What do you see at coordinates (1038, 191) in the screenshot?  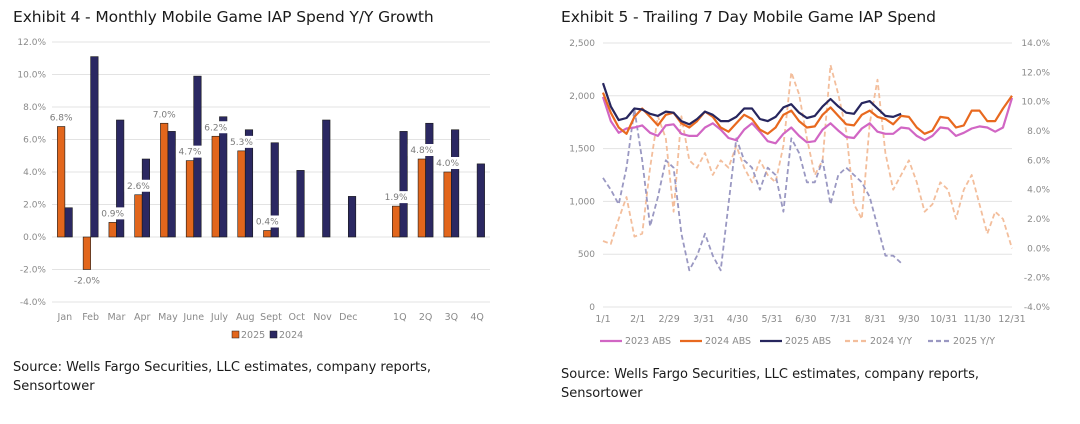 I see `y2-tick-label: 4.0%` at bounding box center [1038, 191].